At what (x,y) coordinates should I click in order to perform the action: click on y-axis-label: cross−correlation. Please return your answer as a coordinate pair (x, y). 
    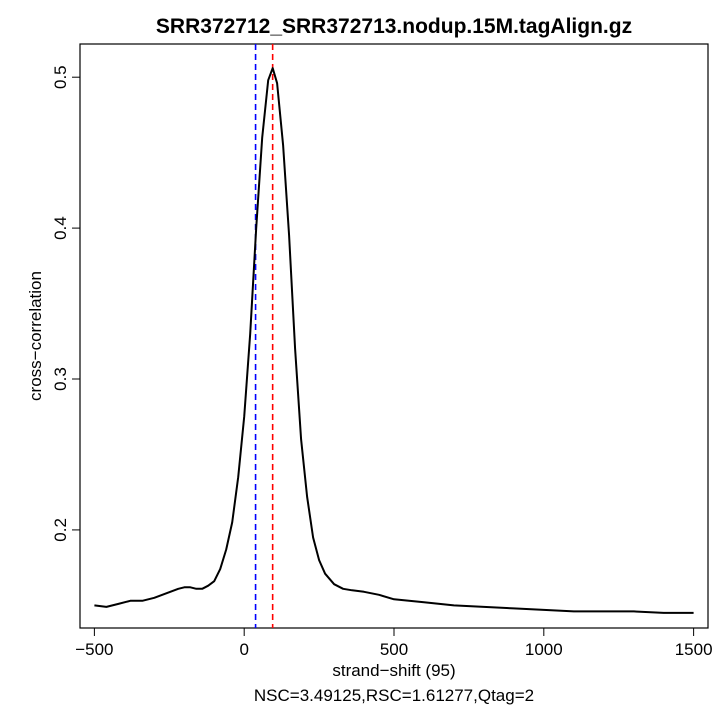
    Looking at the image, I should click on (35, 336).